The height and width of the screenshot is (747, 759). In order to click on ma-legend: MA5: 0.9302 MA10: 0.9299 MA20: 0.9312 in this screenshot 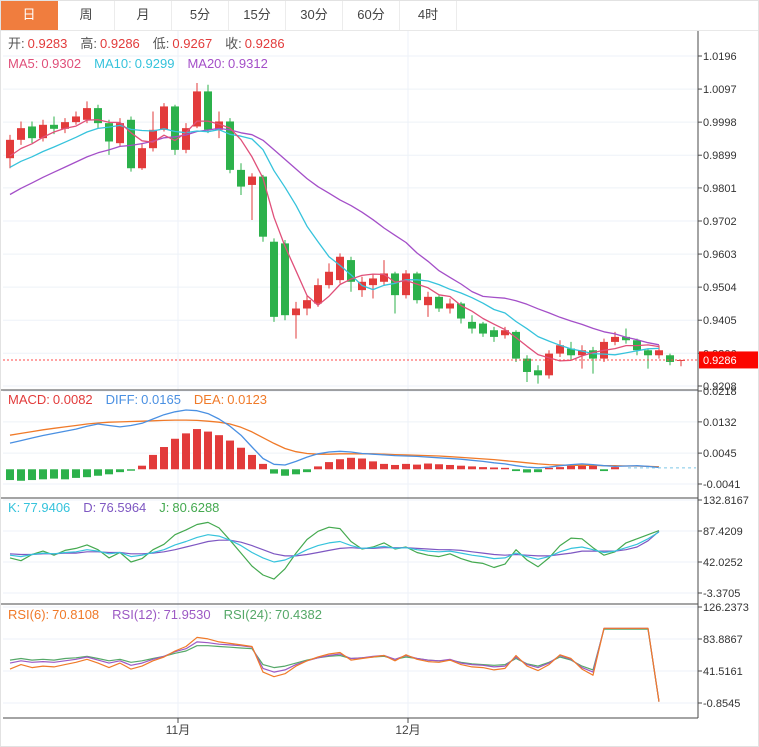, I will do `click(144, 64)`.